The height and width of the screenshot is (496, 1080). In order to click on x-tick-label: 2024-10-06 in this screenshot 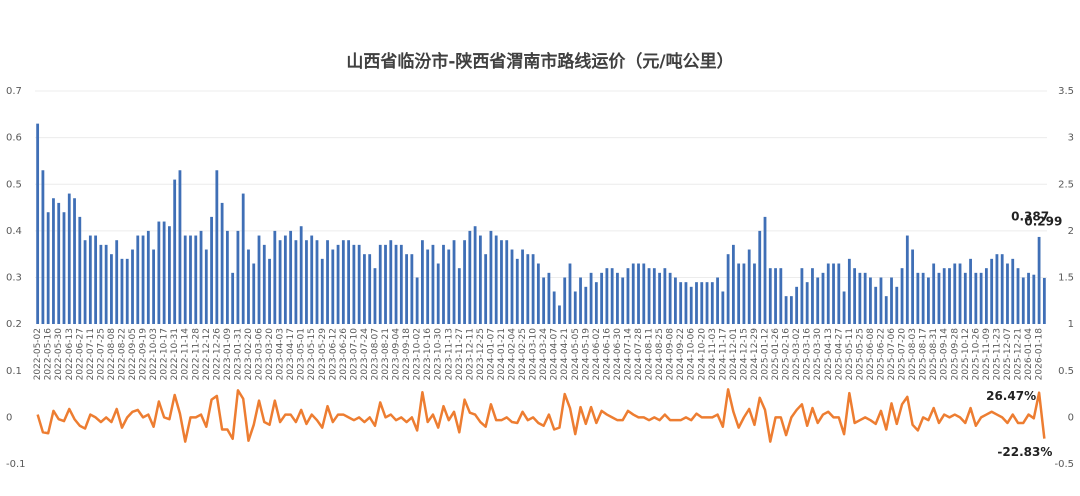, I will do `click(692, 354)`.